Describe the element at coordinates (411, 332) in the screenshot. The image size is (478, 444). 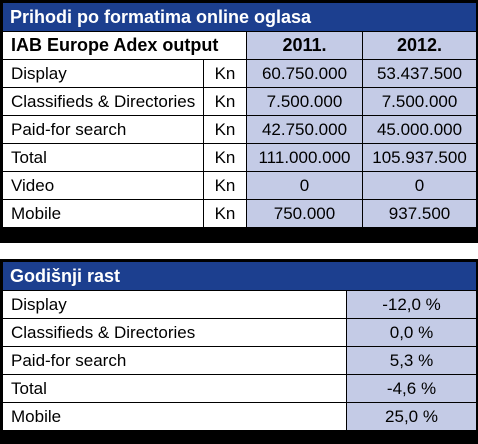
I see `growth-value: 0,0 %` at that location.